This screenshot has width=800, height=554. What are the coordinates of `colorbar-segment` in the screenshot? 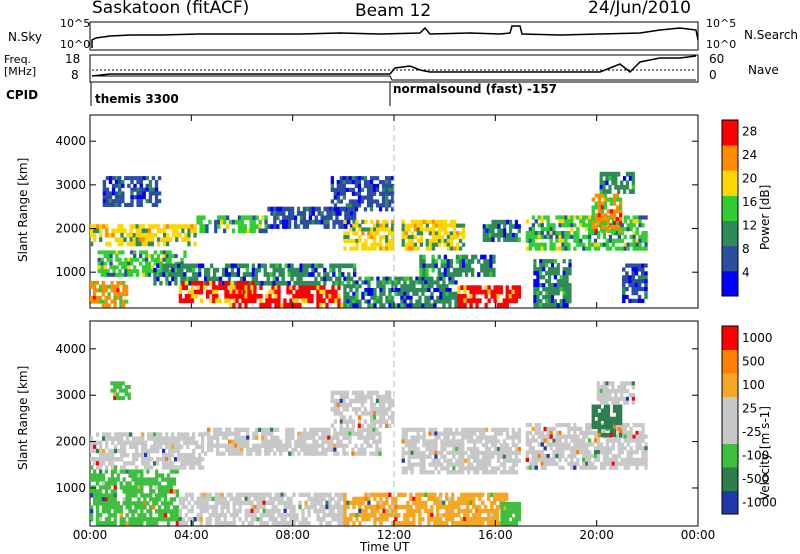 It's located at (730, 338).